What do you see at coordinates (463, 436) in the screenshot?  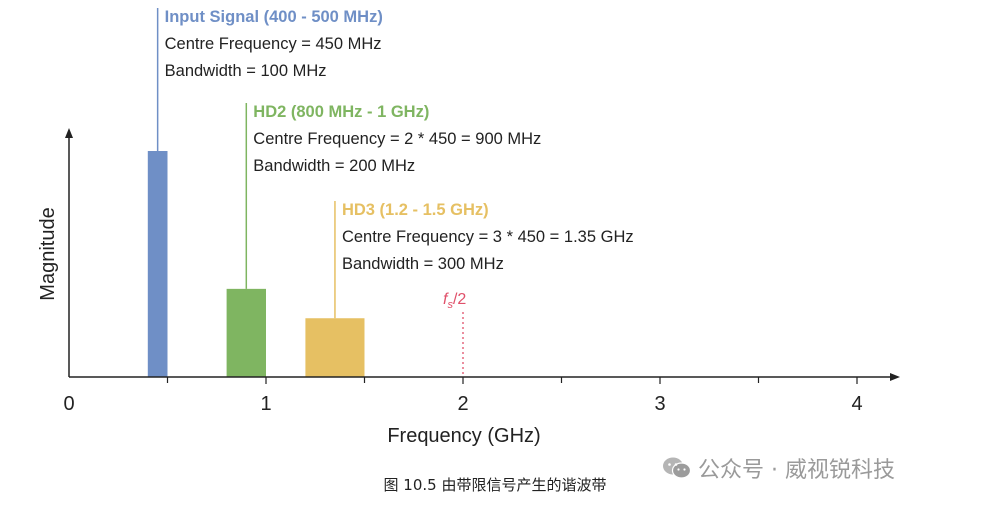 I see `x-axis-label: Frequency (GHz)` at bounding box center [463, 436].